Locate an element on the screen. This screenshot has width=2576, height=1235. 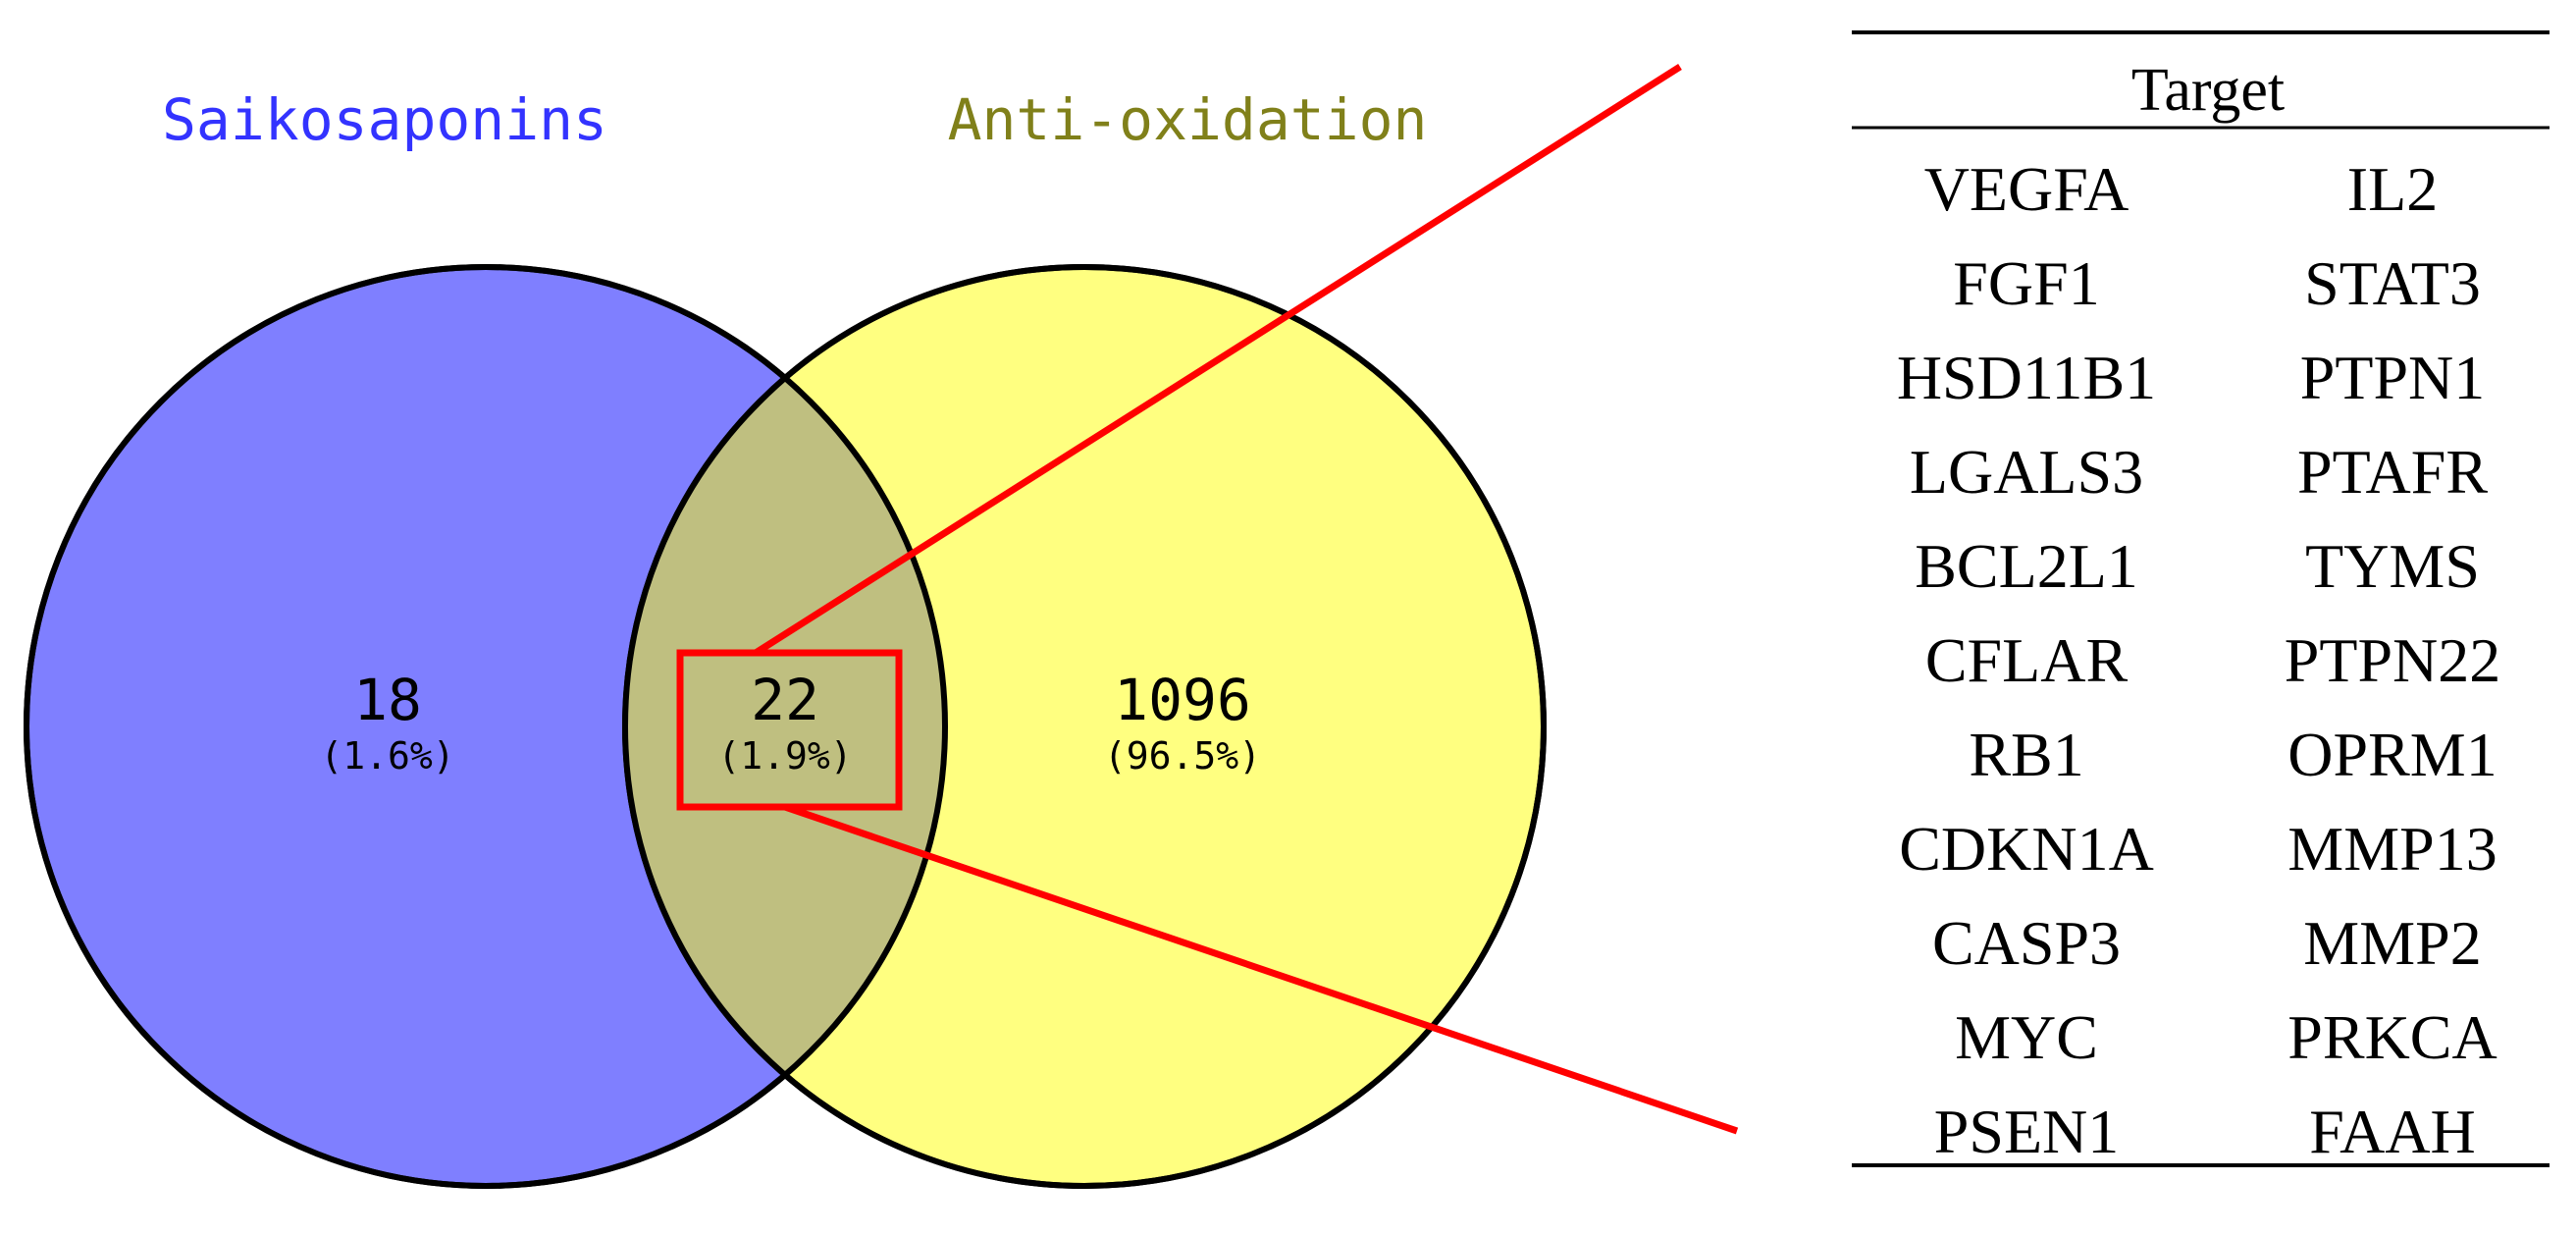
overlap-count: 22 is located at coordinates (785, 700).